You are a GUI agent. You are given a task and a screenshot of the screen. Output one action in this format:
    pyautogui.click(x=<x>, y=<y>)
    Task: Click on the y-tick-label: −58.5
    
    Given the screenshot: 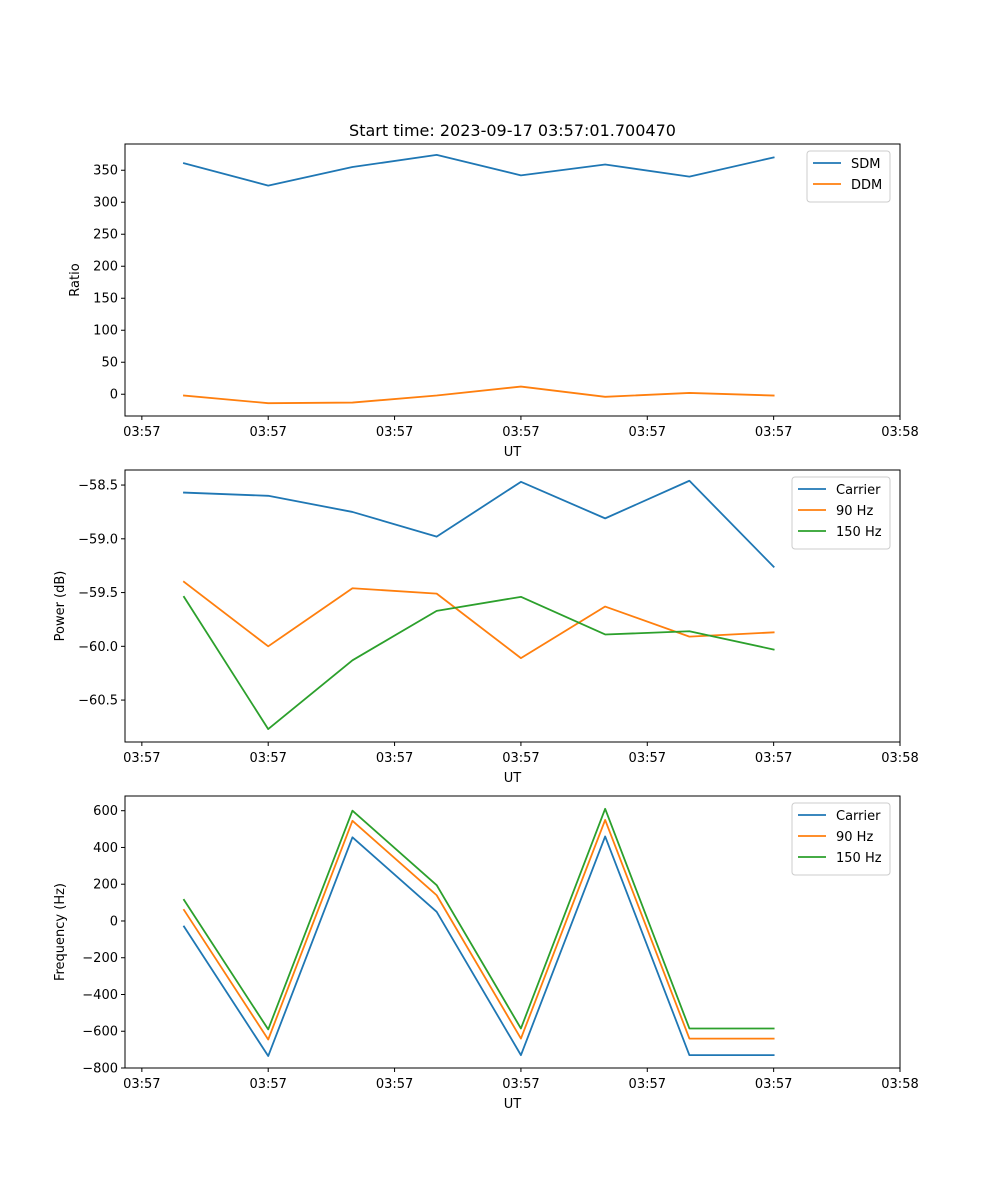 What is the action you would take?
    pyautogui.click(x=98, y=486)
    